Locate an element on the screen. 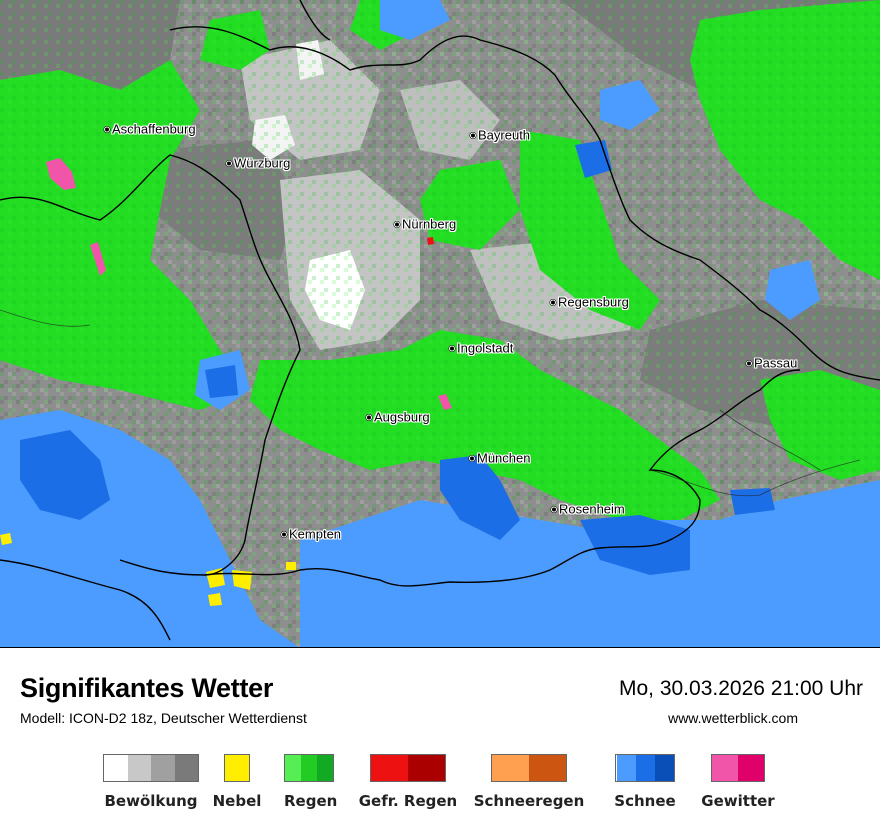 Image resolution: width=880 pixels, height=830 pixels. city-label: Kempten is located at coordinates (315, 534).